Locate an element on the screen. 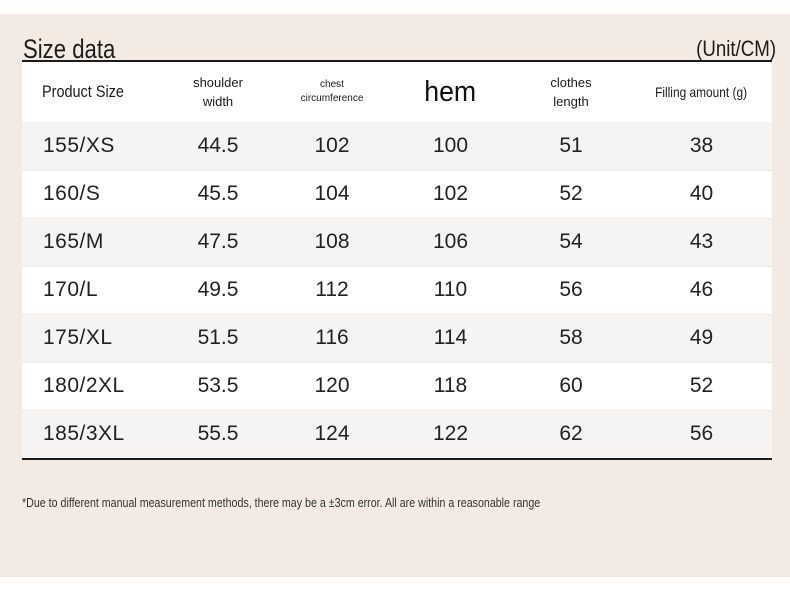 The image size is (790, 593). table-row: 155/XS 44.5 102 100 51 38 is located at coordinates (397, 146).